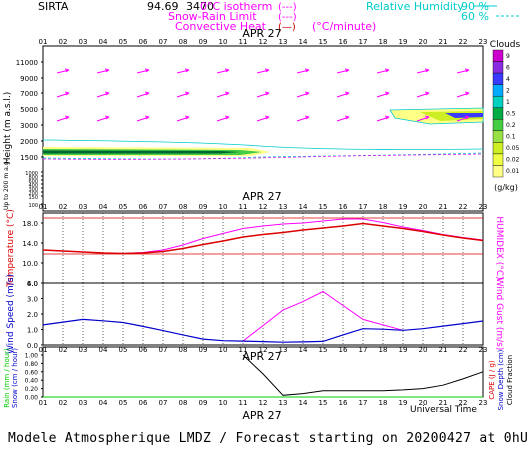  Describe the element at coordinates (263, 314) in the screenshot. I see `wind-grid` at that location.